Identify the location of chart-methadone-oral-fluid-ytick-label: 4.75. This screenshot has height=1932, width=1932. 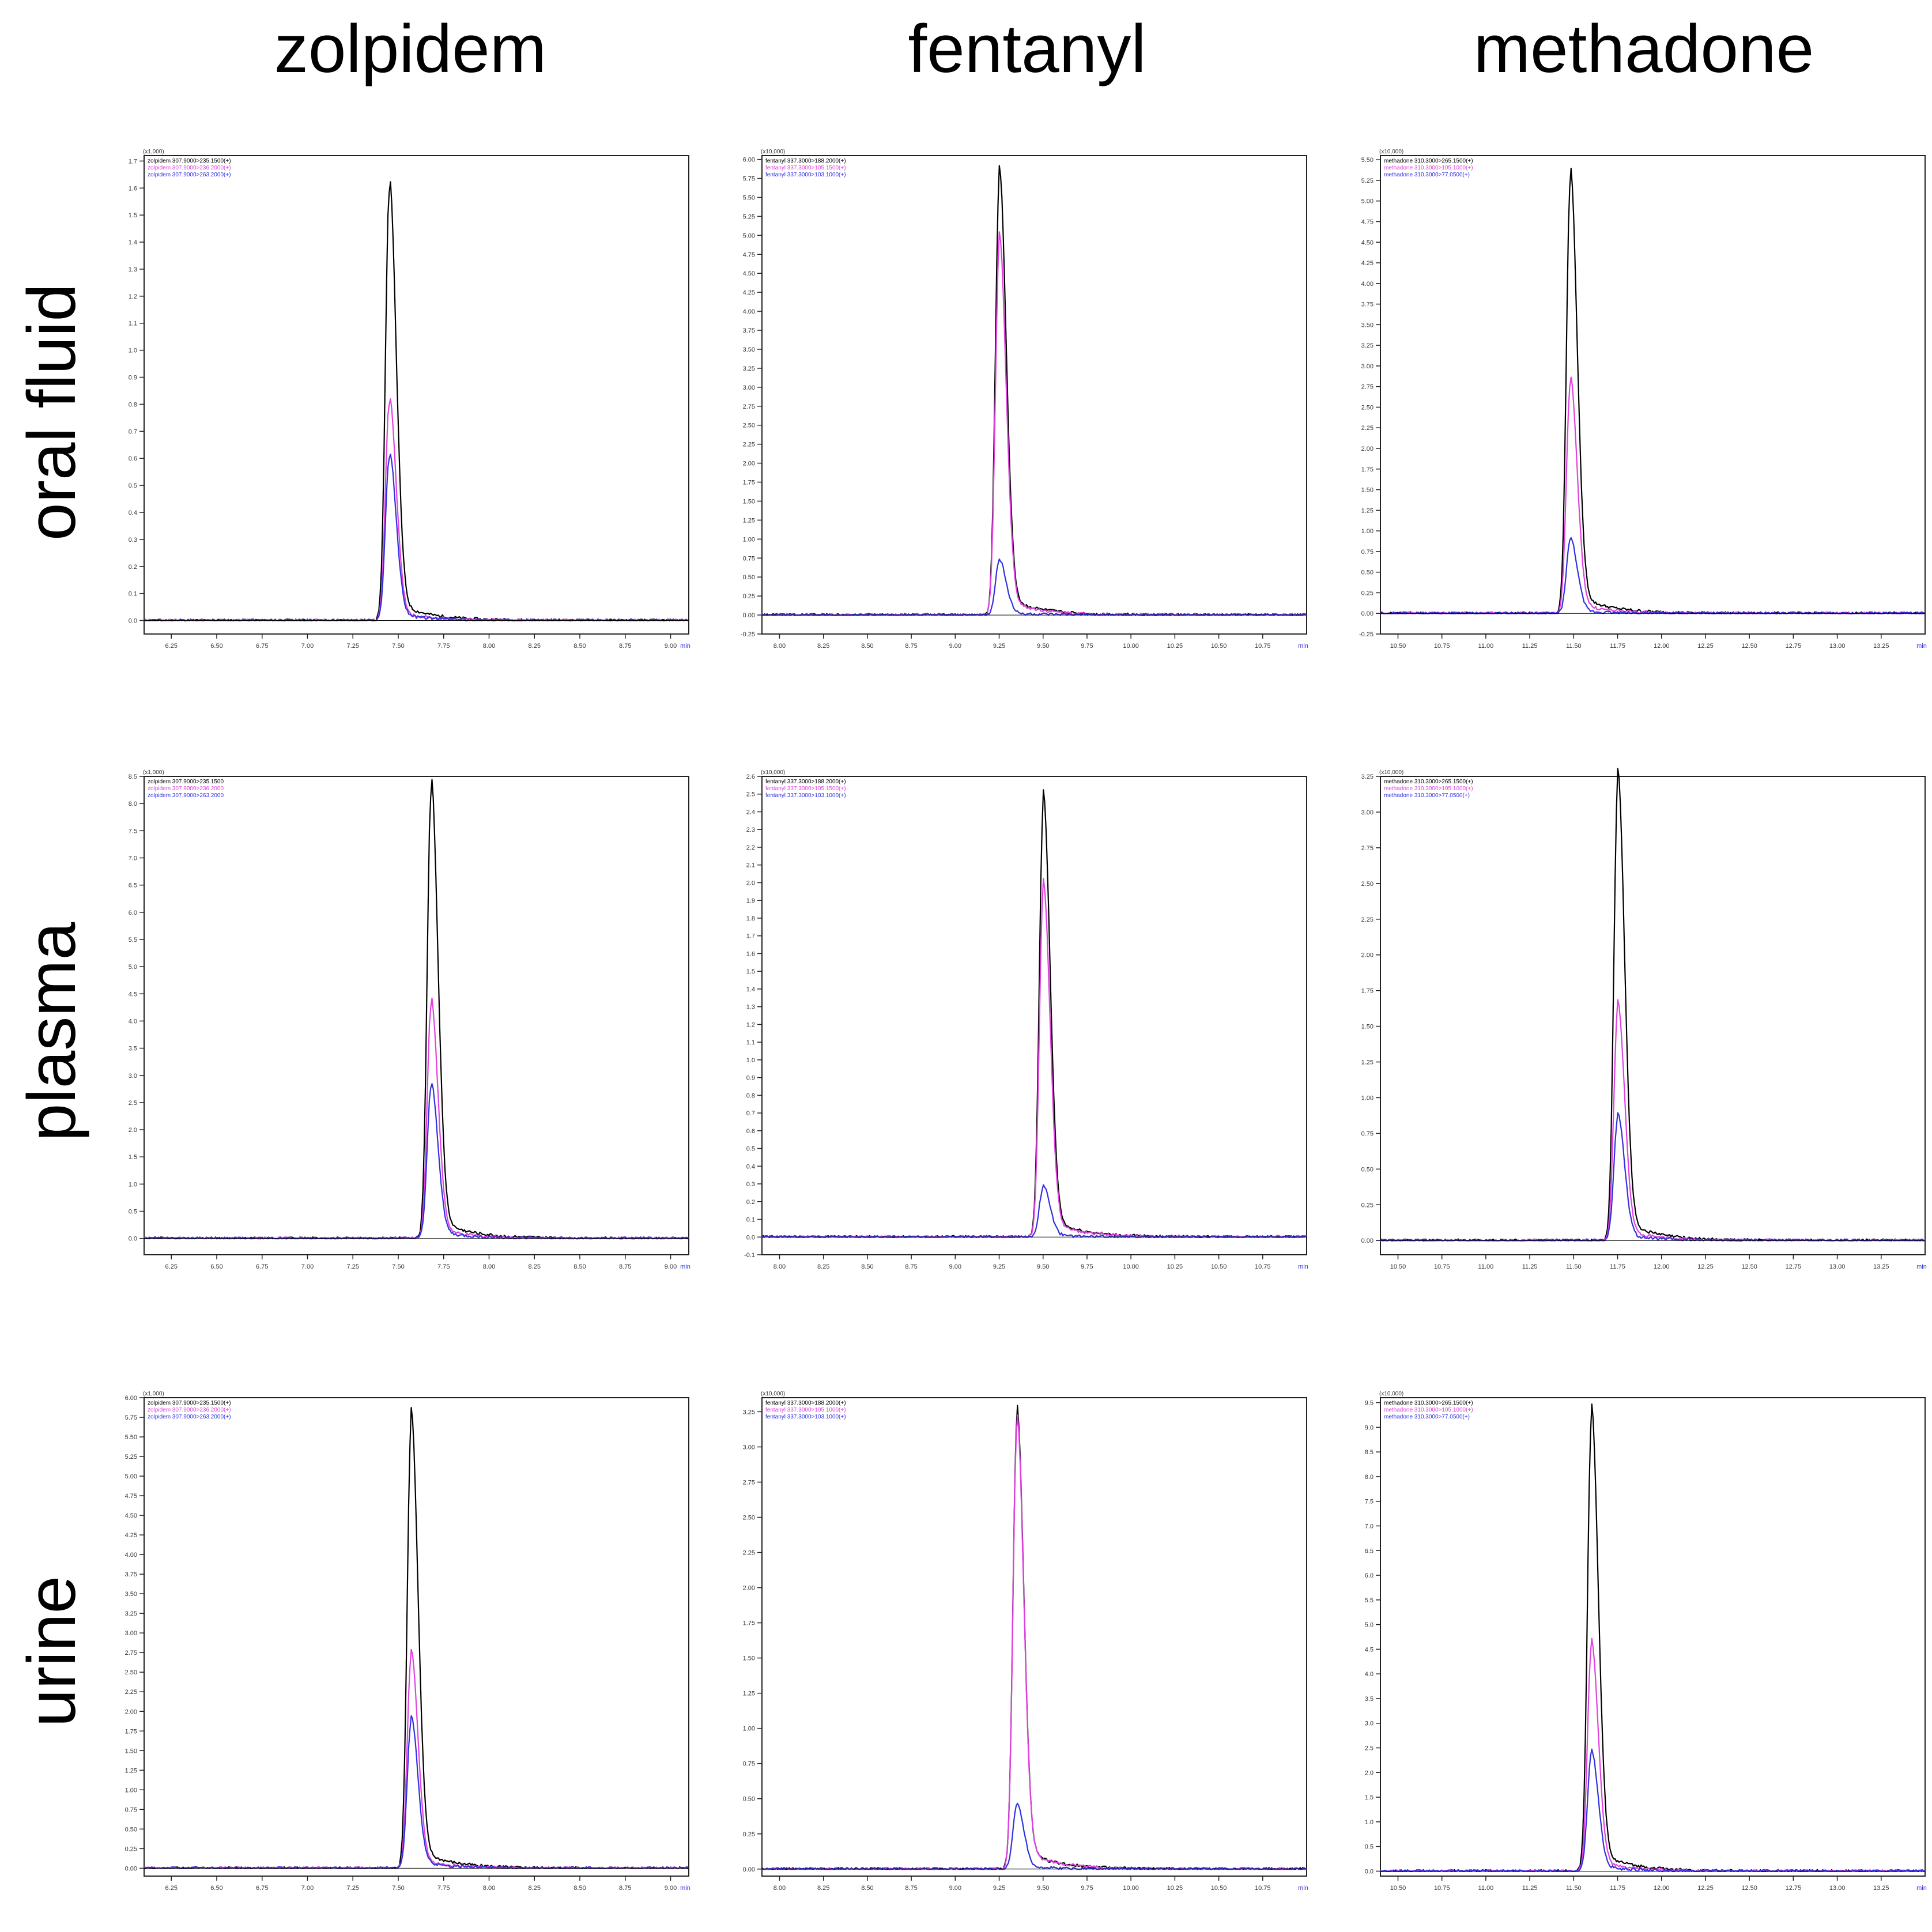
(1367, 222).